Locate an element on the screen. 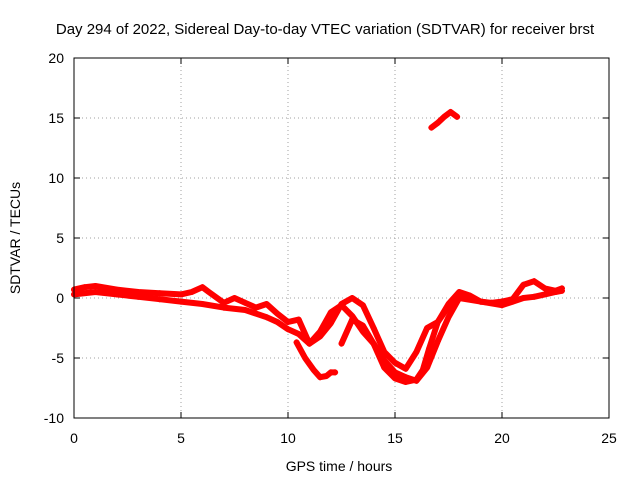 The image size is (640, 480). x-tick-label: 15 is located at coordinates (395, 438).